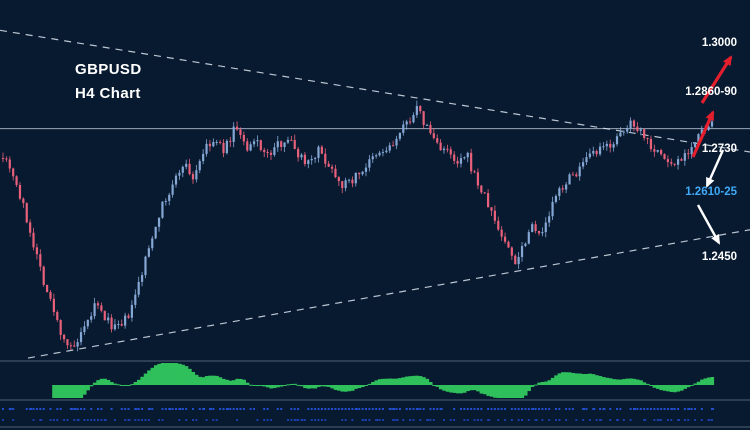 This screenshot has height=430, width=750. Describe the element at coordinates (711, 91) in the screenshot. I see `level-label-1-2860-90: 1.2860-90` at that location.